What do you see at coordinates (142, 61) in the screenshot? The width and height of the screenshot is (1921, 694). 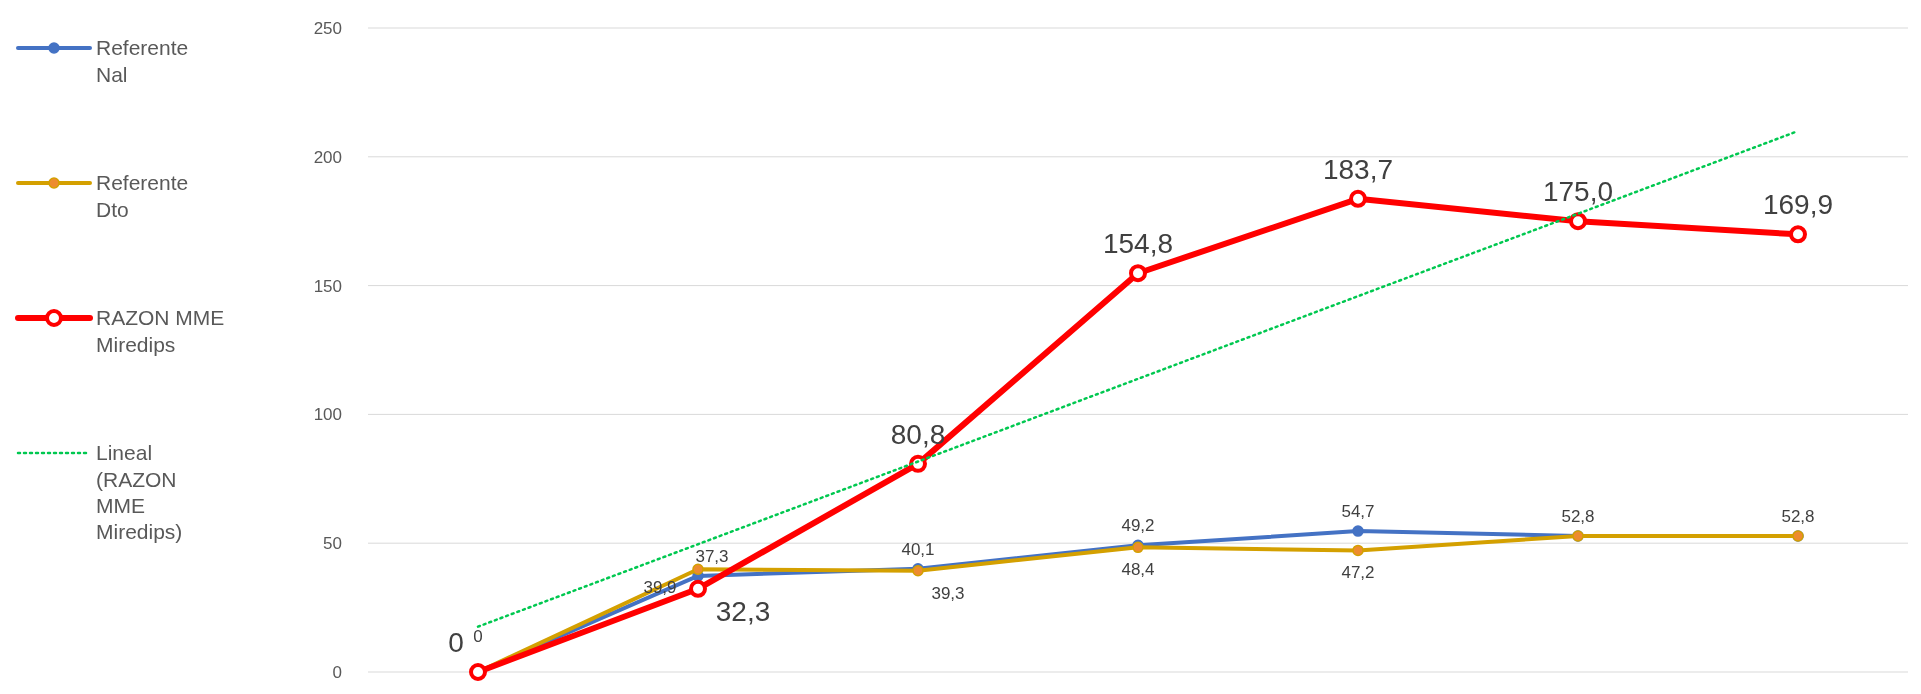 I see `legend-label: Referente Nal` at bounding box center [142, 61].